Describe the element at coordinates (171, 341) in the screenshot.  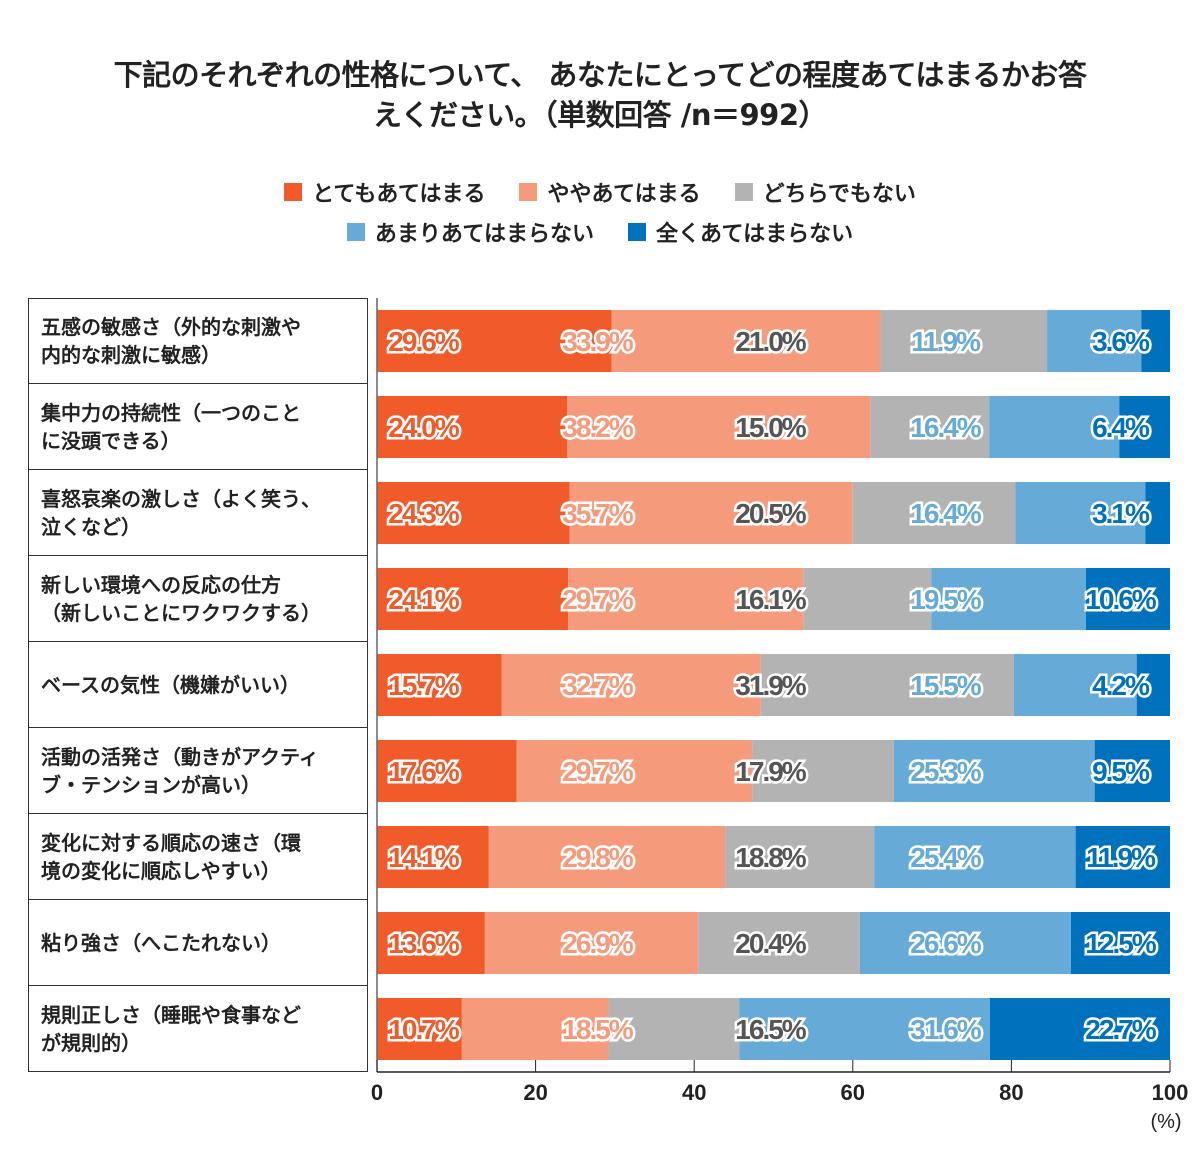
I see `category-label-text: 五感の敏感さ（外的な刺激や 内的な刺激に敏感）` at that location.